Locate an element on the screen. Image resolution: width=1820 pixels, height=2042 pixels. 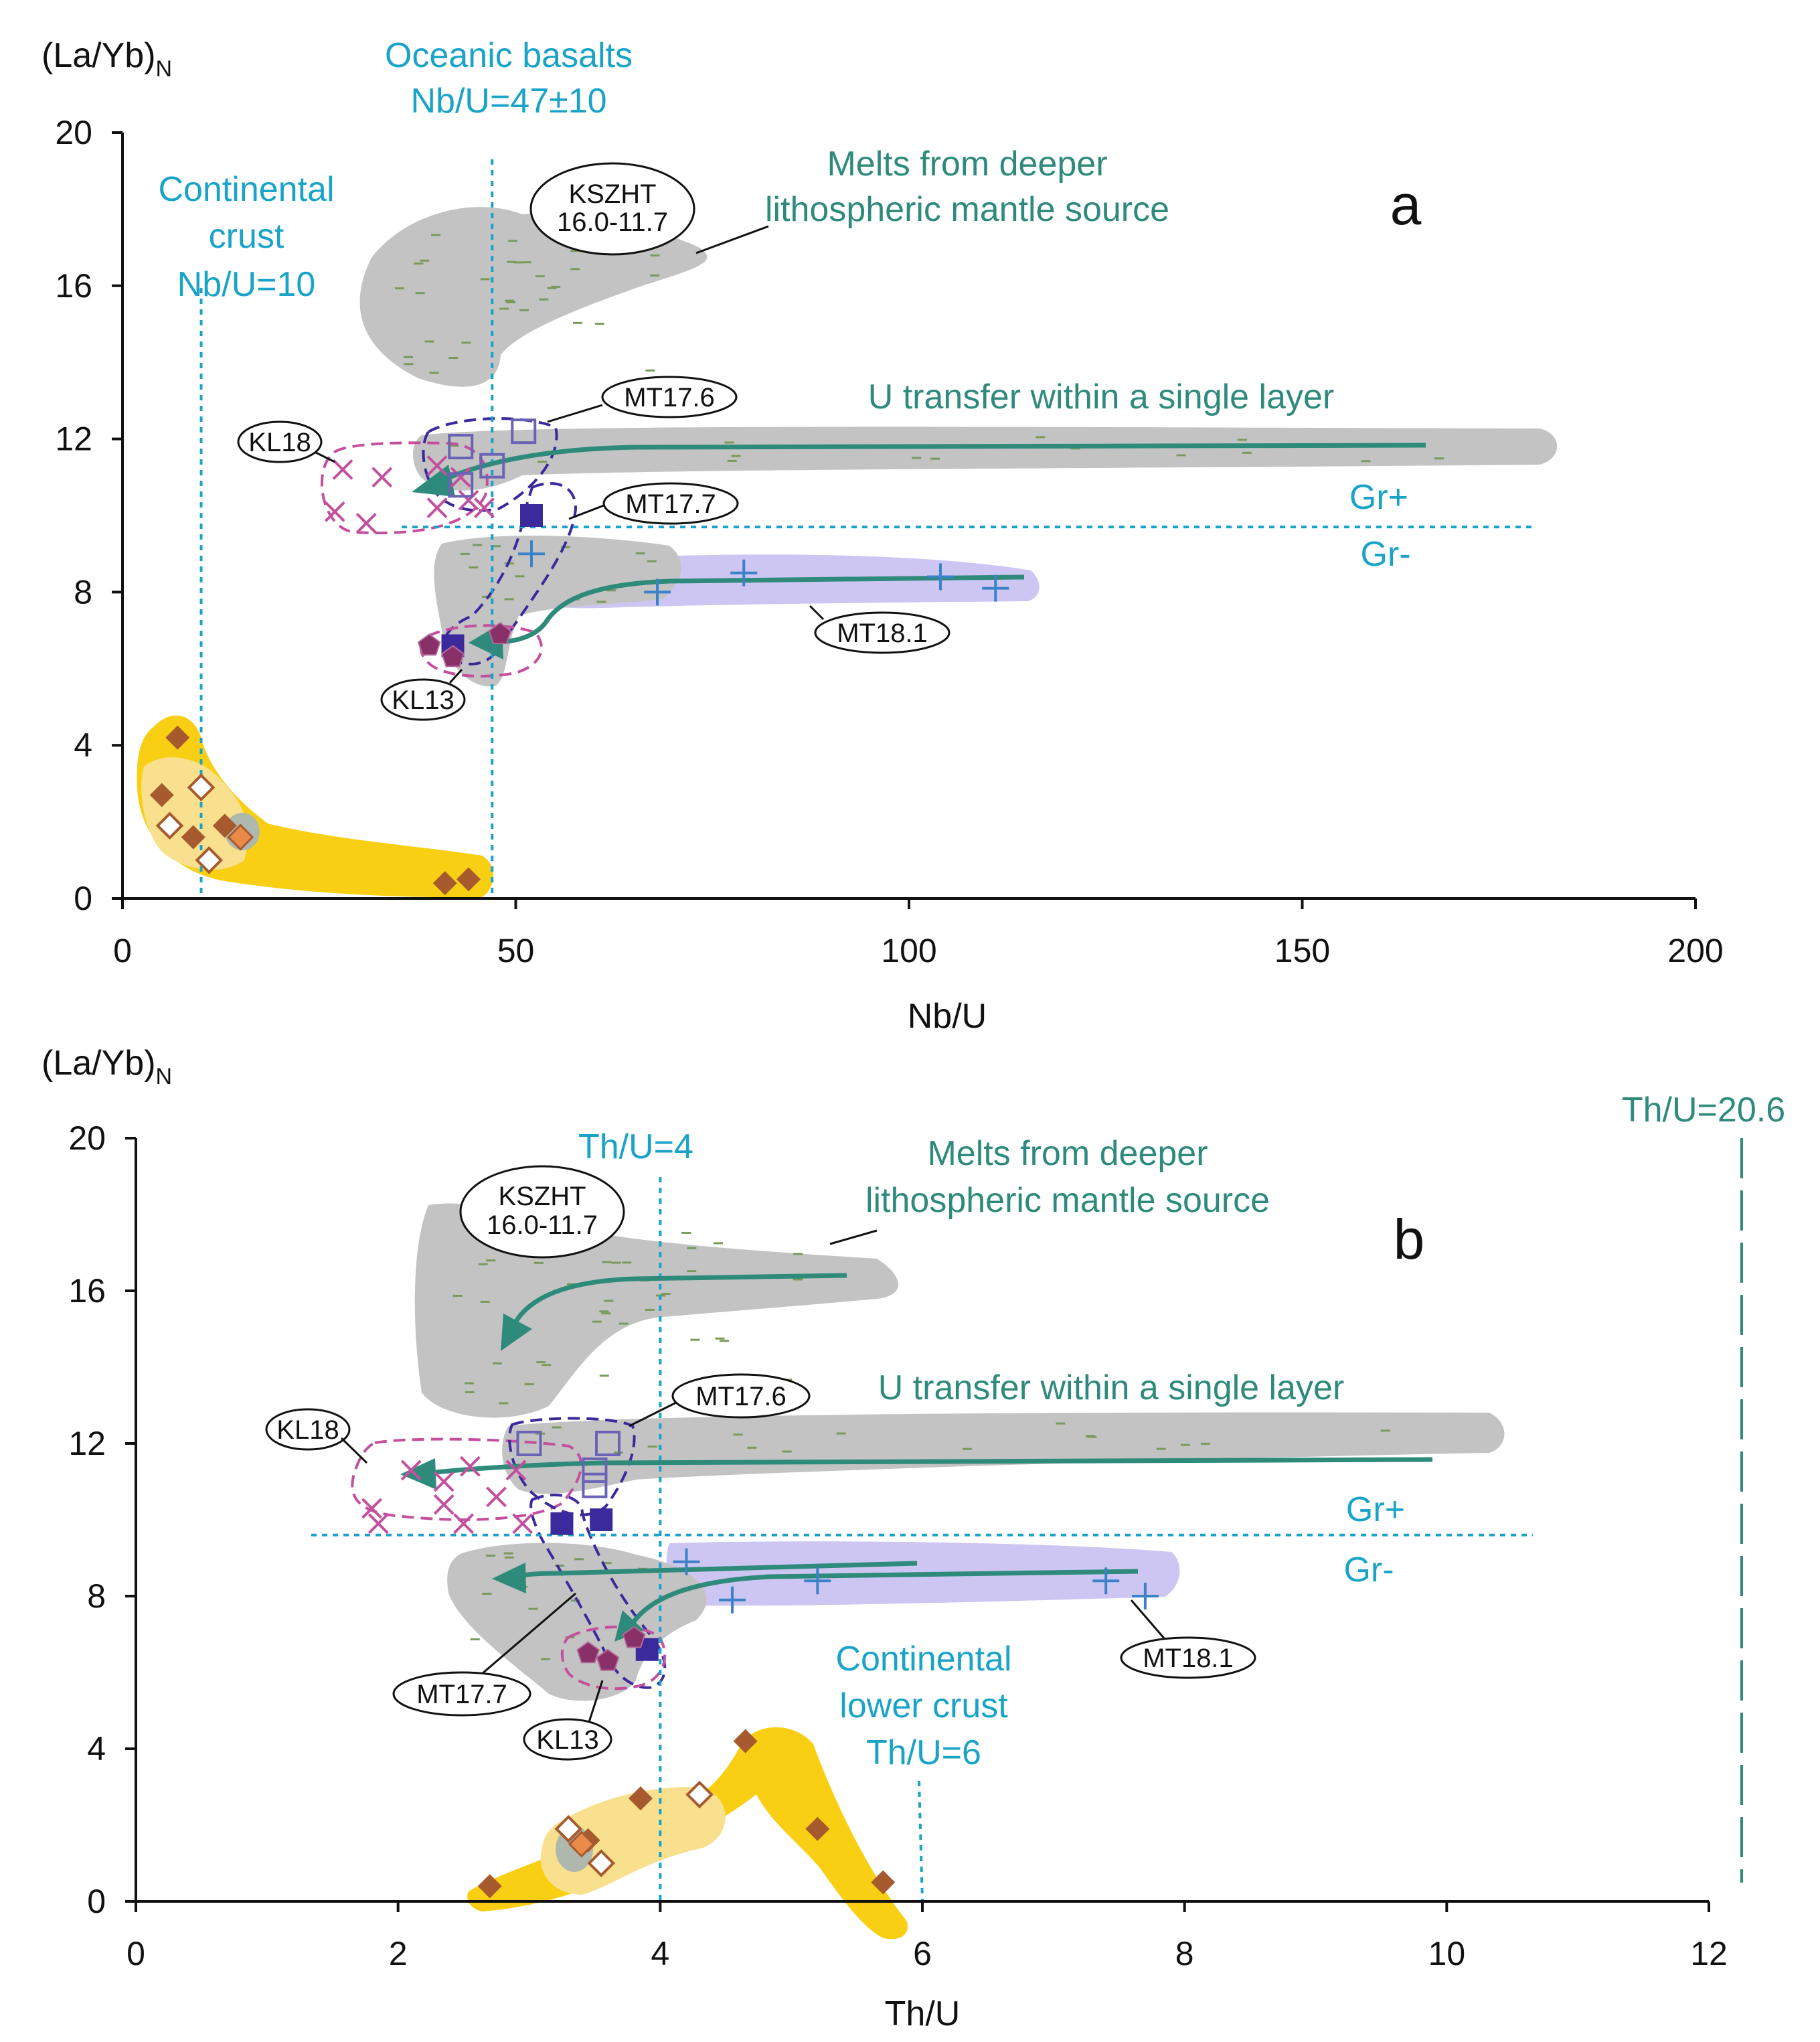
panel-a-callouts is located at coordinates (593, 441).